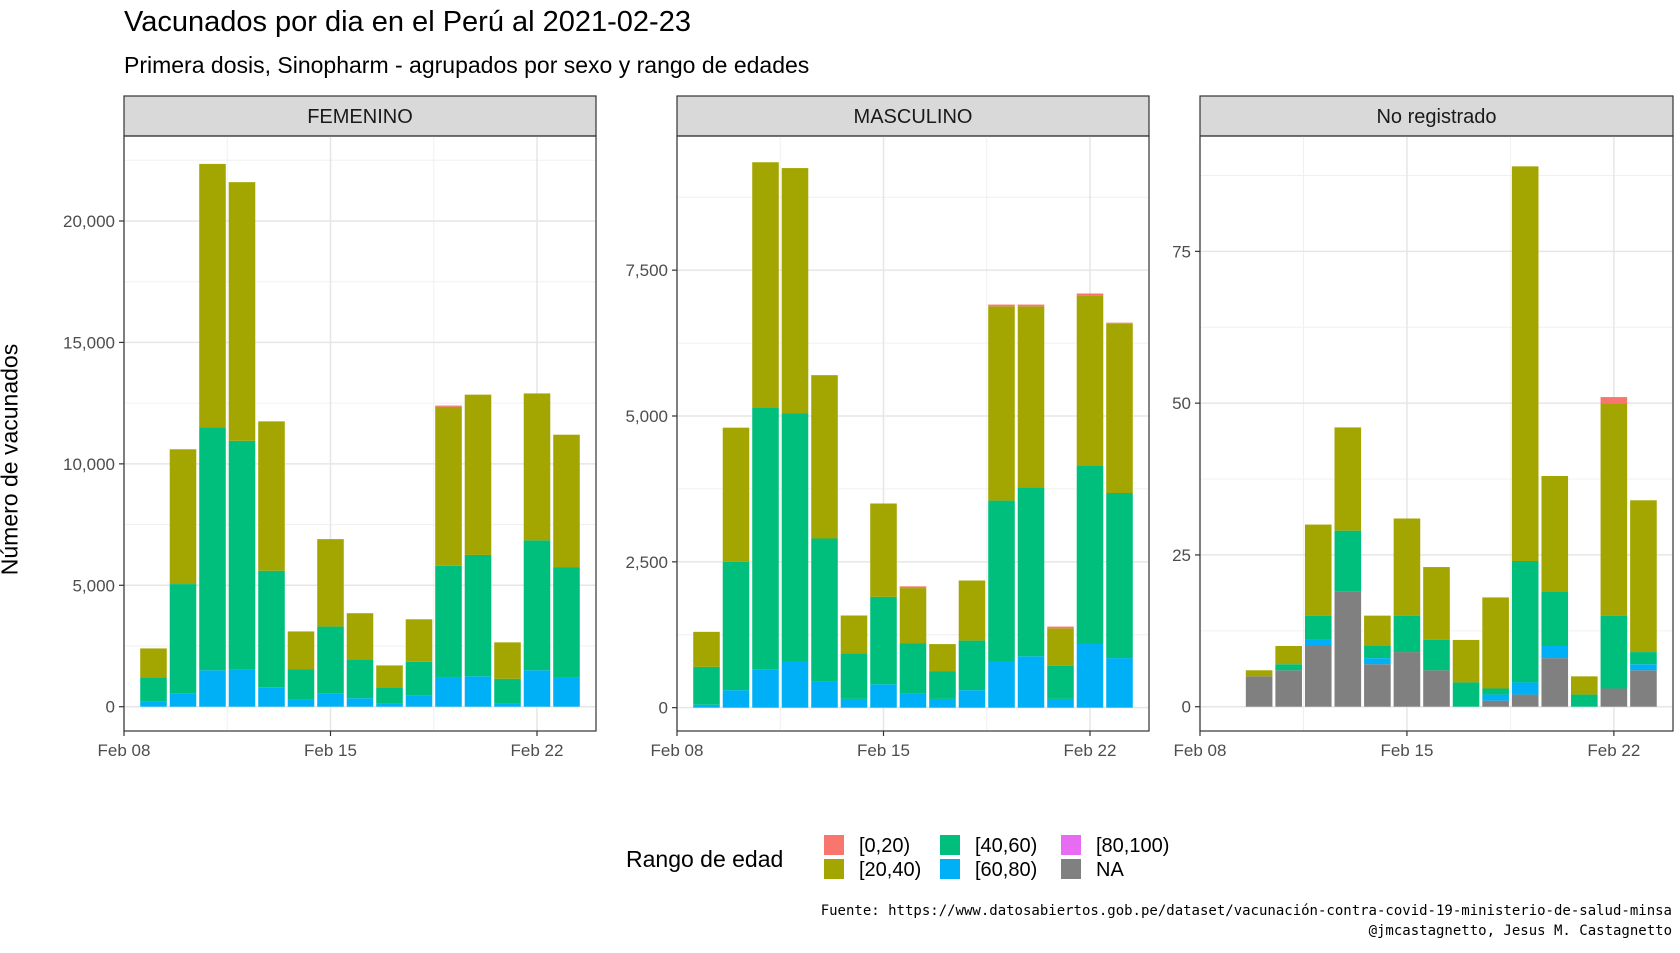 The image size is (1680, 953). I want to click on x-tick-label: Feb 15, so click(330, 750).